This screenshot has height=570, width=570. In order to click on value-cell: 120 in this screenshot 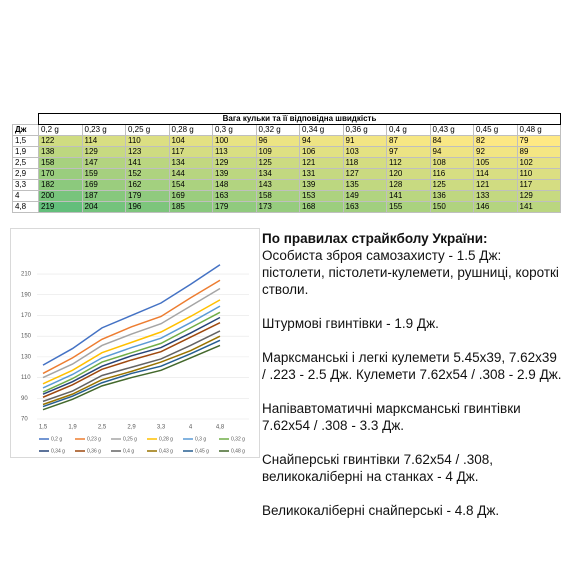, I will do `click(408, 174)`.